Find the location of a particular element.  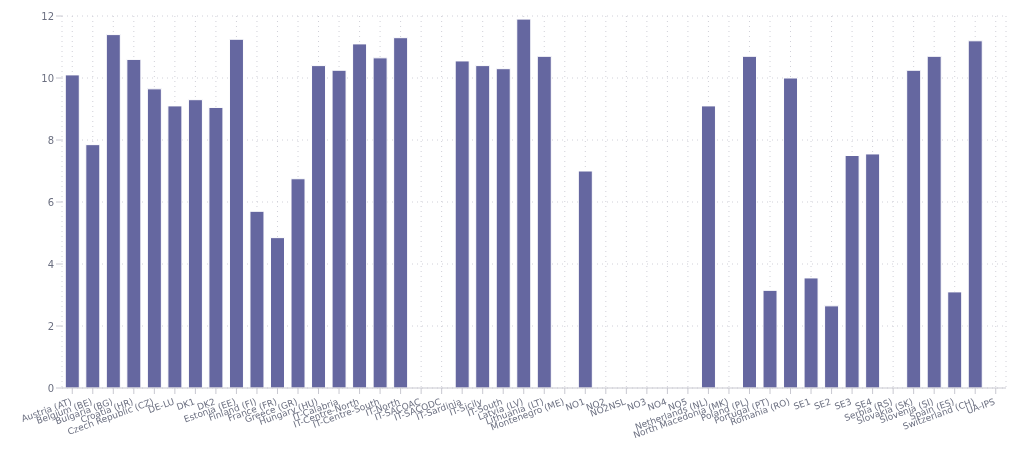

y-tick-label: 0 is located at coordinates (50, 388).